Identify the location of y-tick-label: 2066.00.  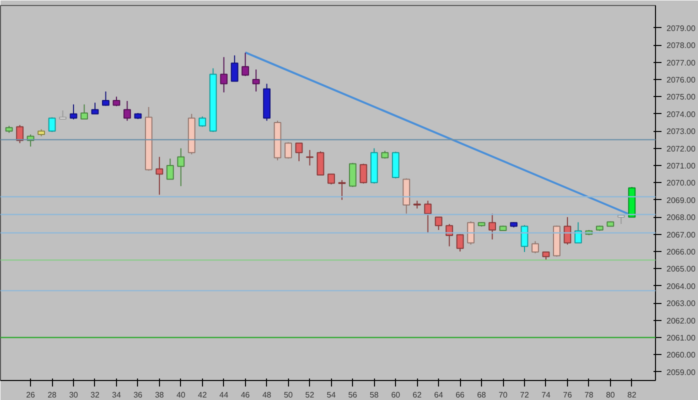
(681, 251).